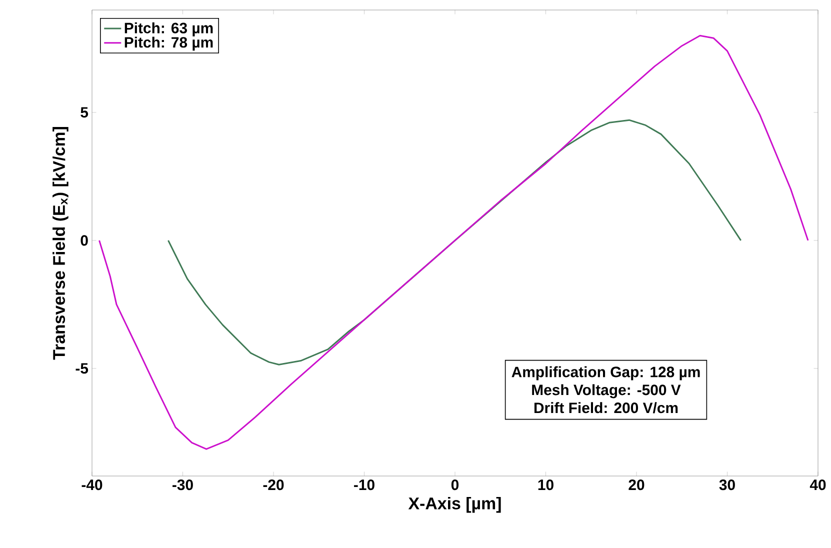  What do you see at coordinates (818, 485) in the screenshot?
I see `x-tick-label: 40` at bounding box center [818, 485].